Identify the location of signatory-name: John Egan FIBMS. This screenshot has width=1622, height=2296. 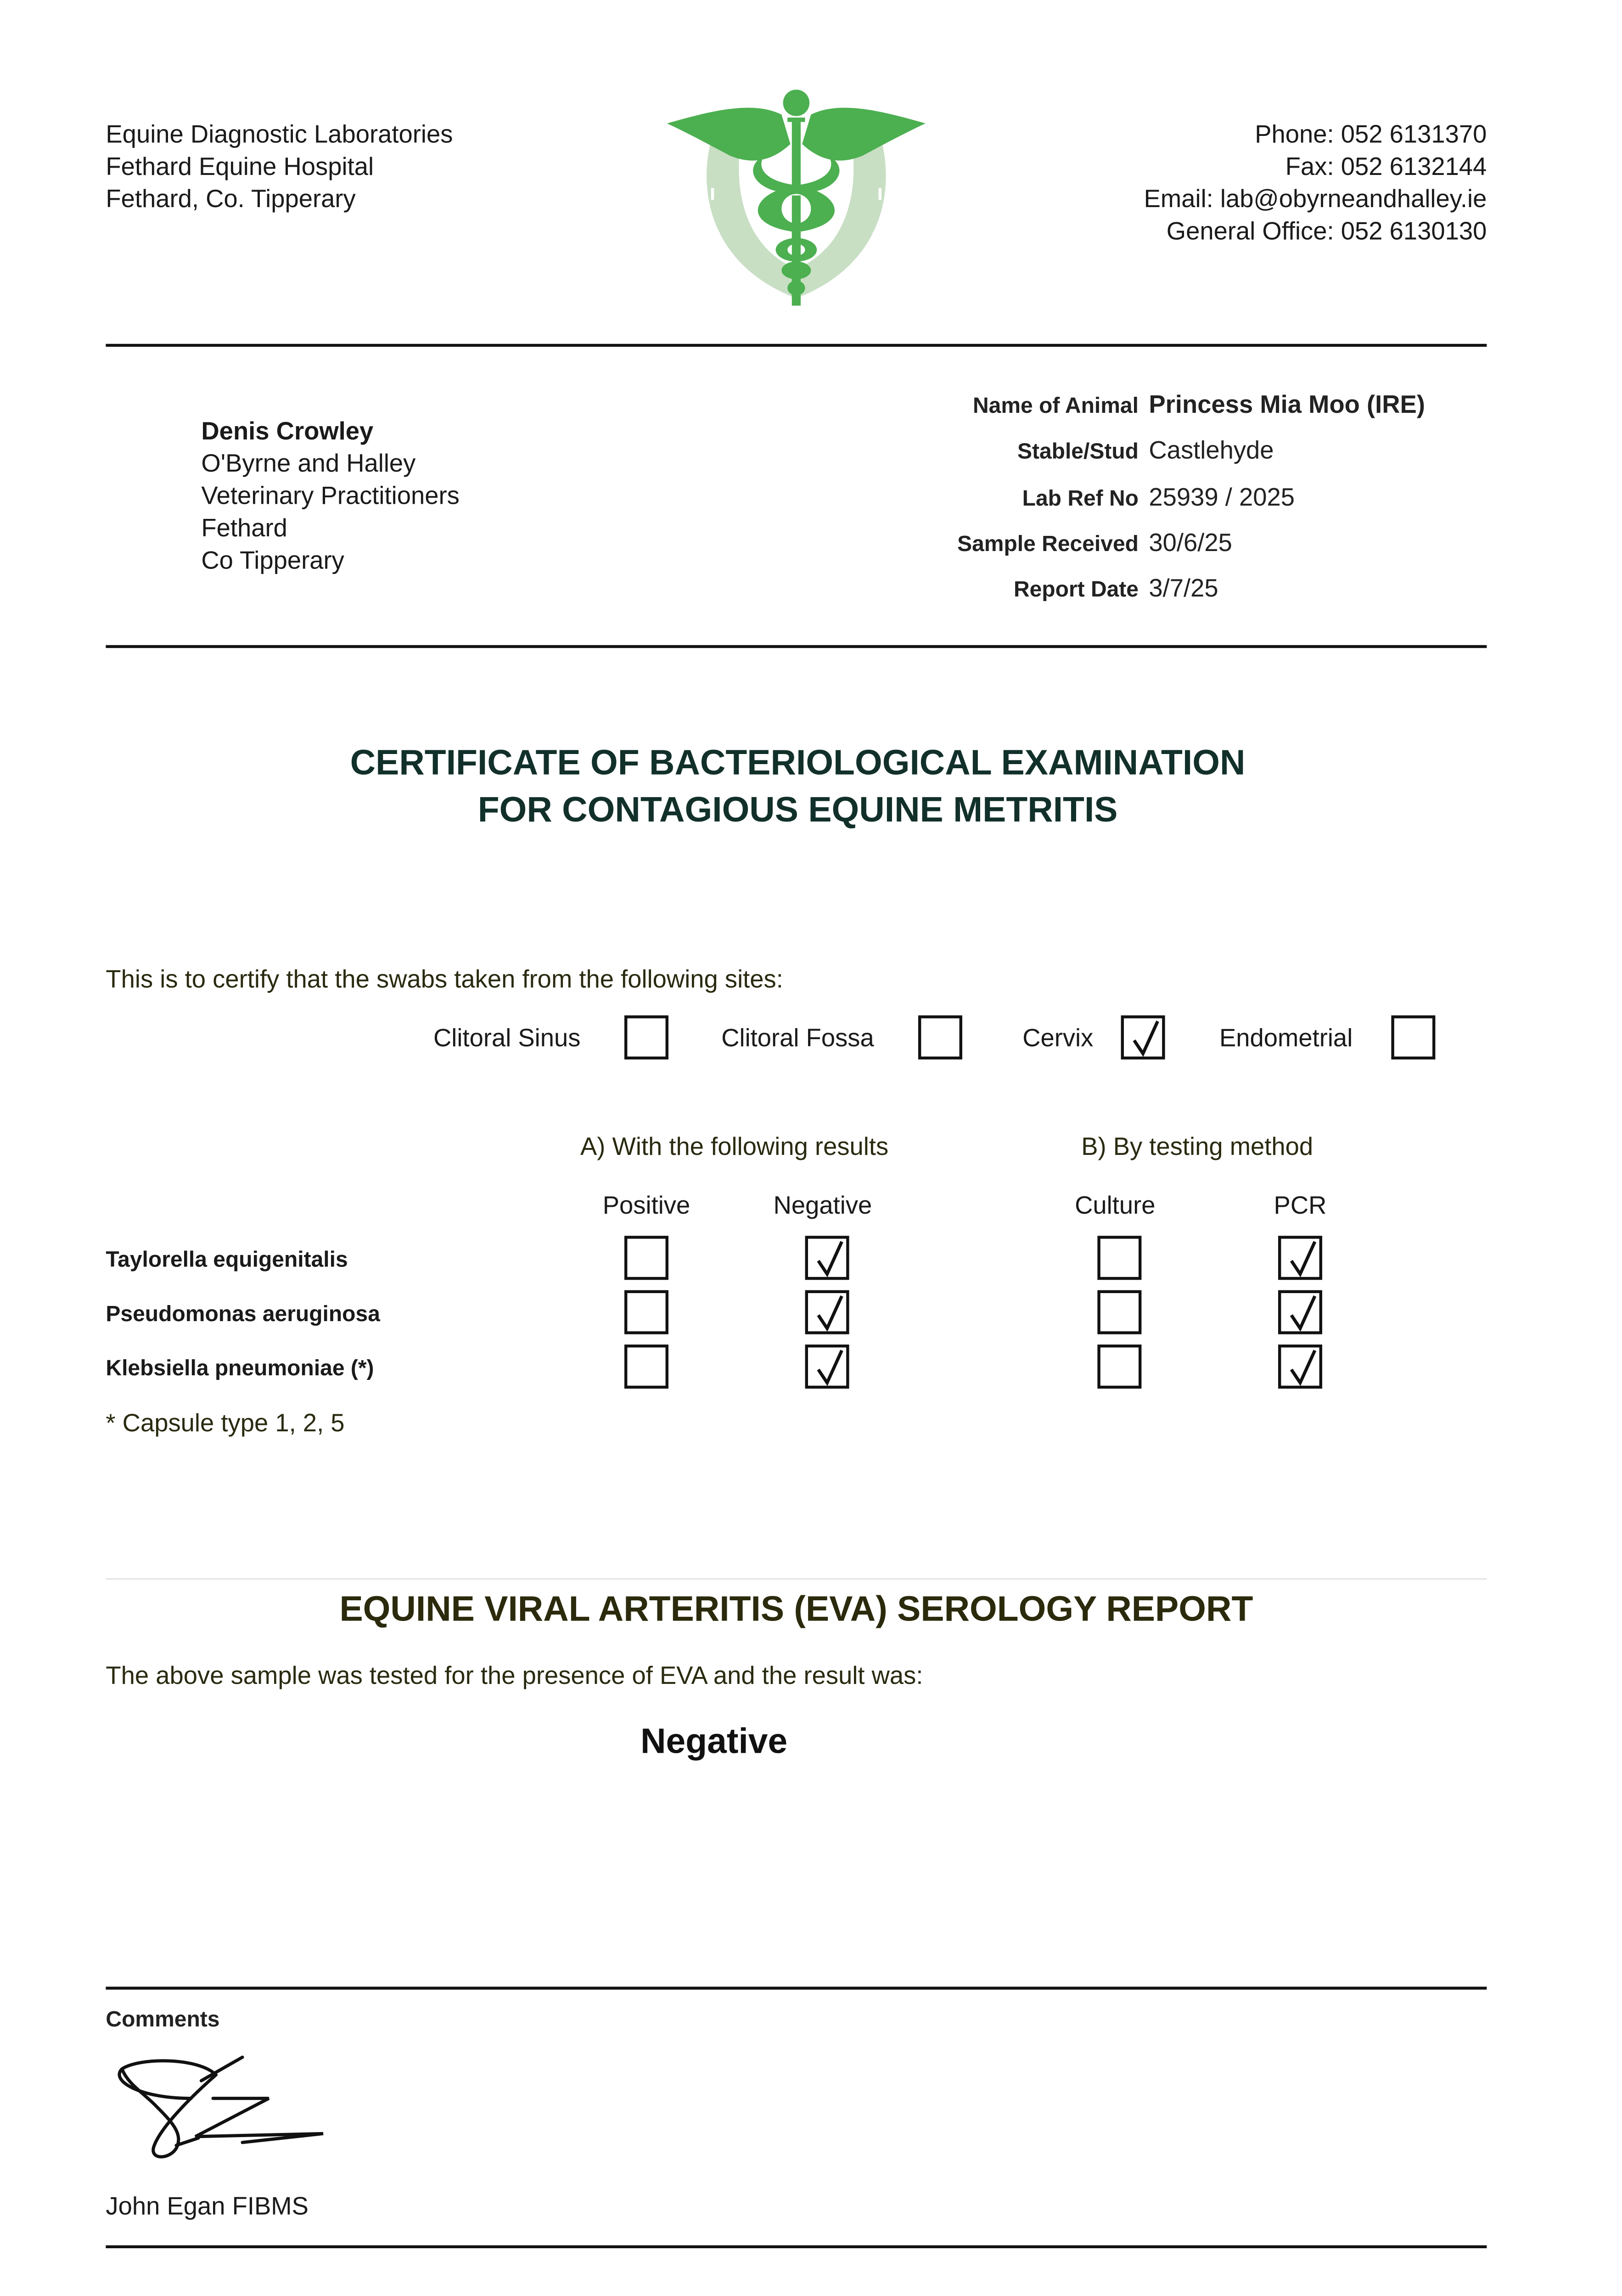
(207, 2206).